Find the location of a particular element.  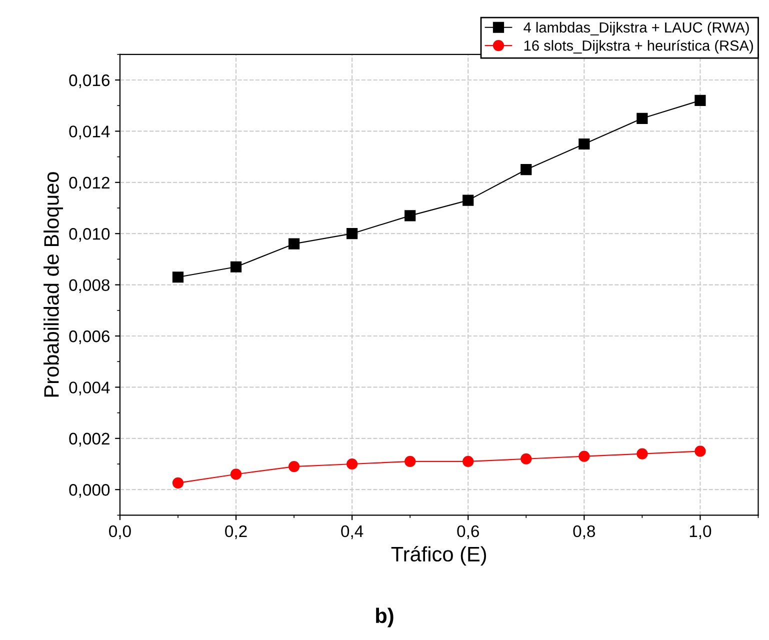

y-tick-label: 0,014 is located at coordinates (89, 133).